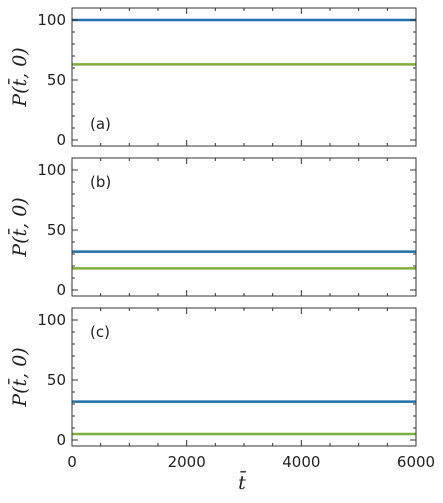 The image size is (443, 503). Describe the element at coordinates (100, 182) in the screenshot. I see `panel-label: (b)` at that location.